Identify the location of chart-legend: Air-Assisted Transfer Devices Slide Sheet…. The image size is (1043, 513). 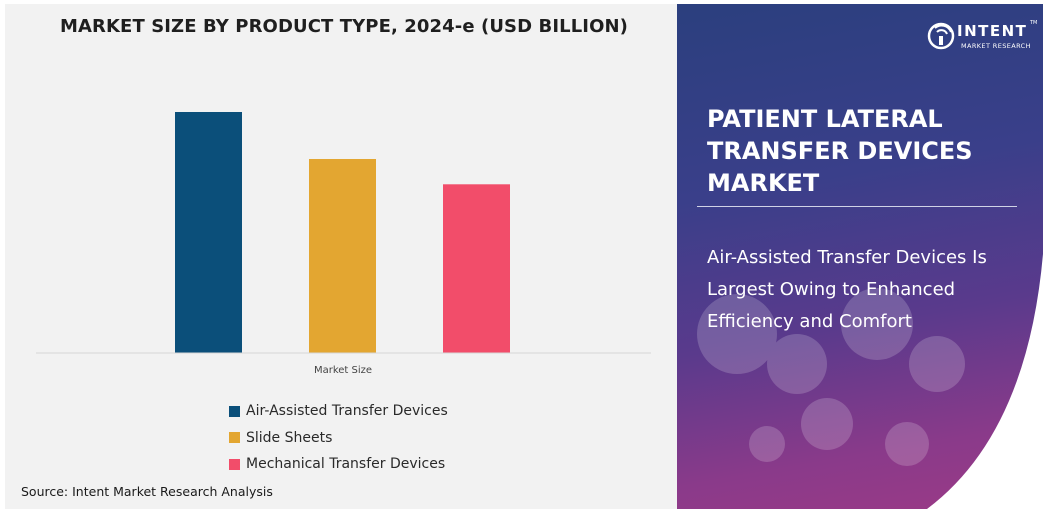
(338, 438).